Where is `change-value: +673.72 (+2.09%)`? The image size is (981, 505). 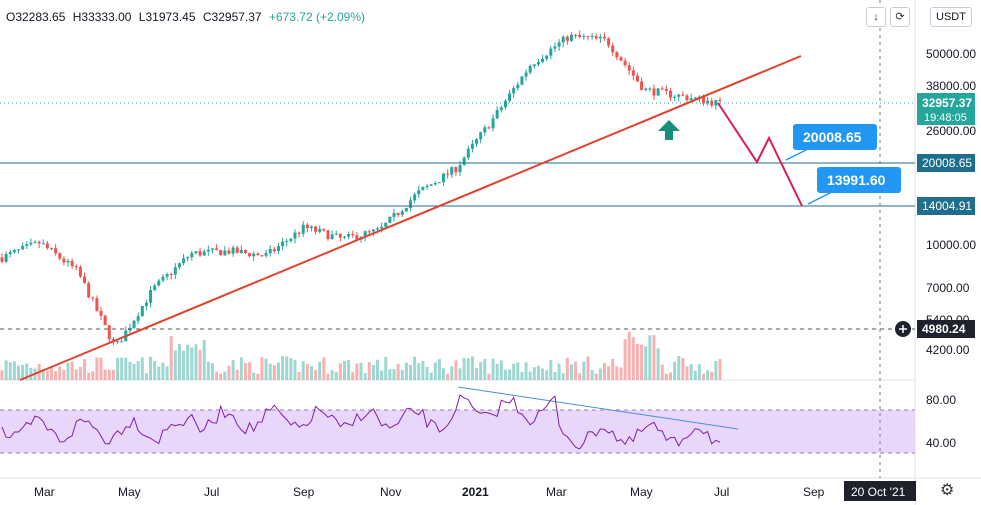 change-value: +673.72 (+2.09%) is located at coordinates (317, 17).